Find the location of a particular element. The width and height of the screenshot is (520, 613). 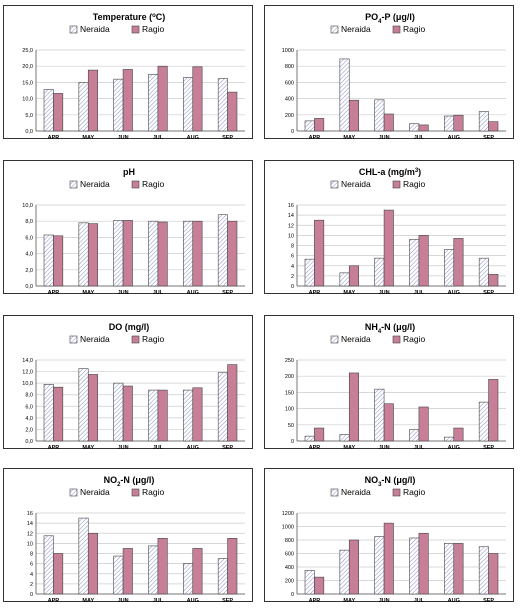

y-tick-label: 10,0 is located at coordinates (27, 384).